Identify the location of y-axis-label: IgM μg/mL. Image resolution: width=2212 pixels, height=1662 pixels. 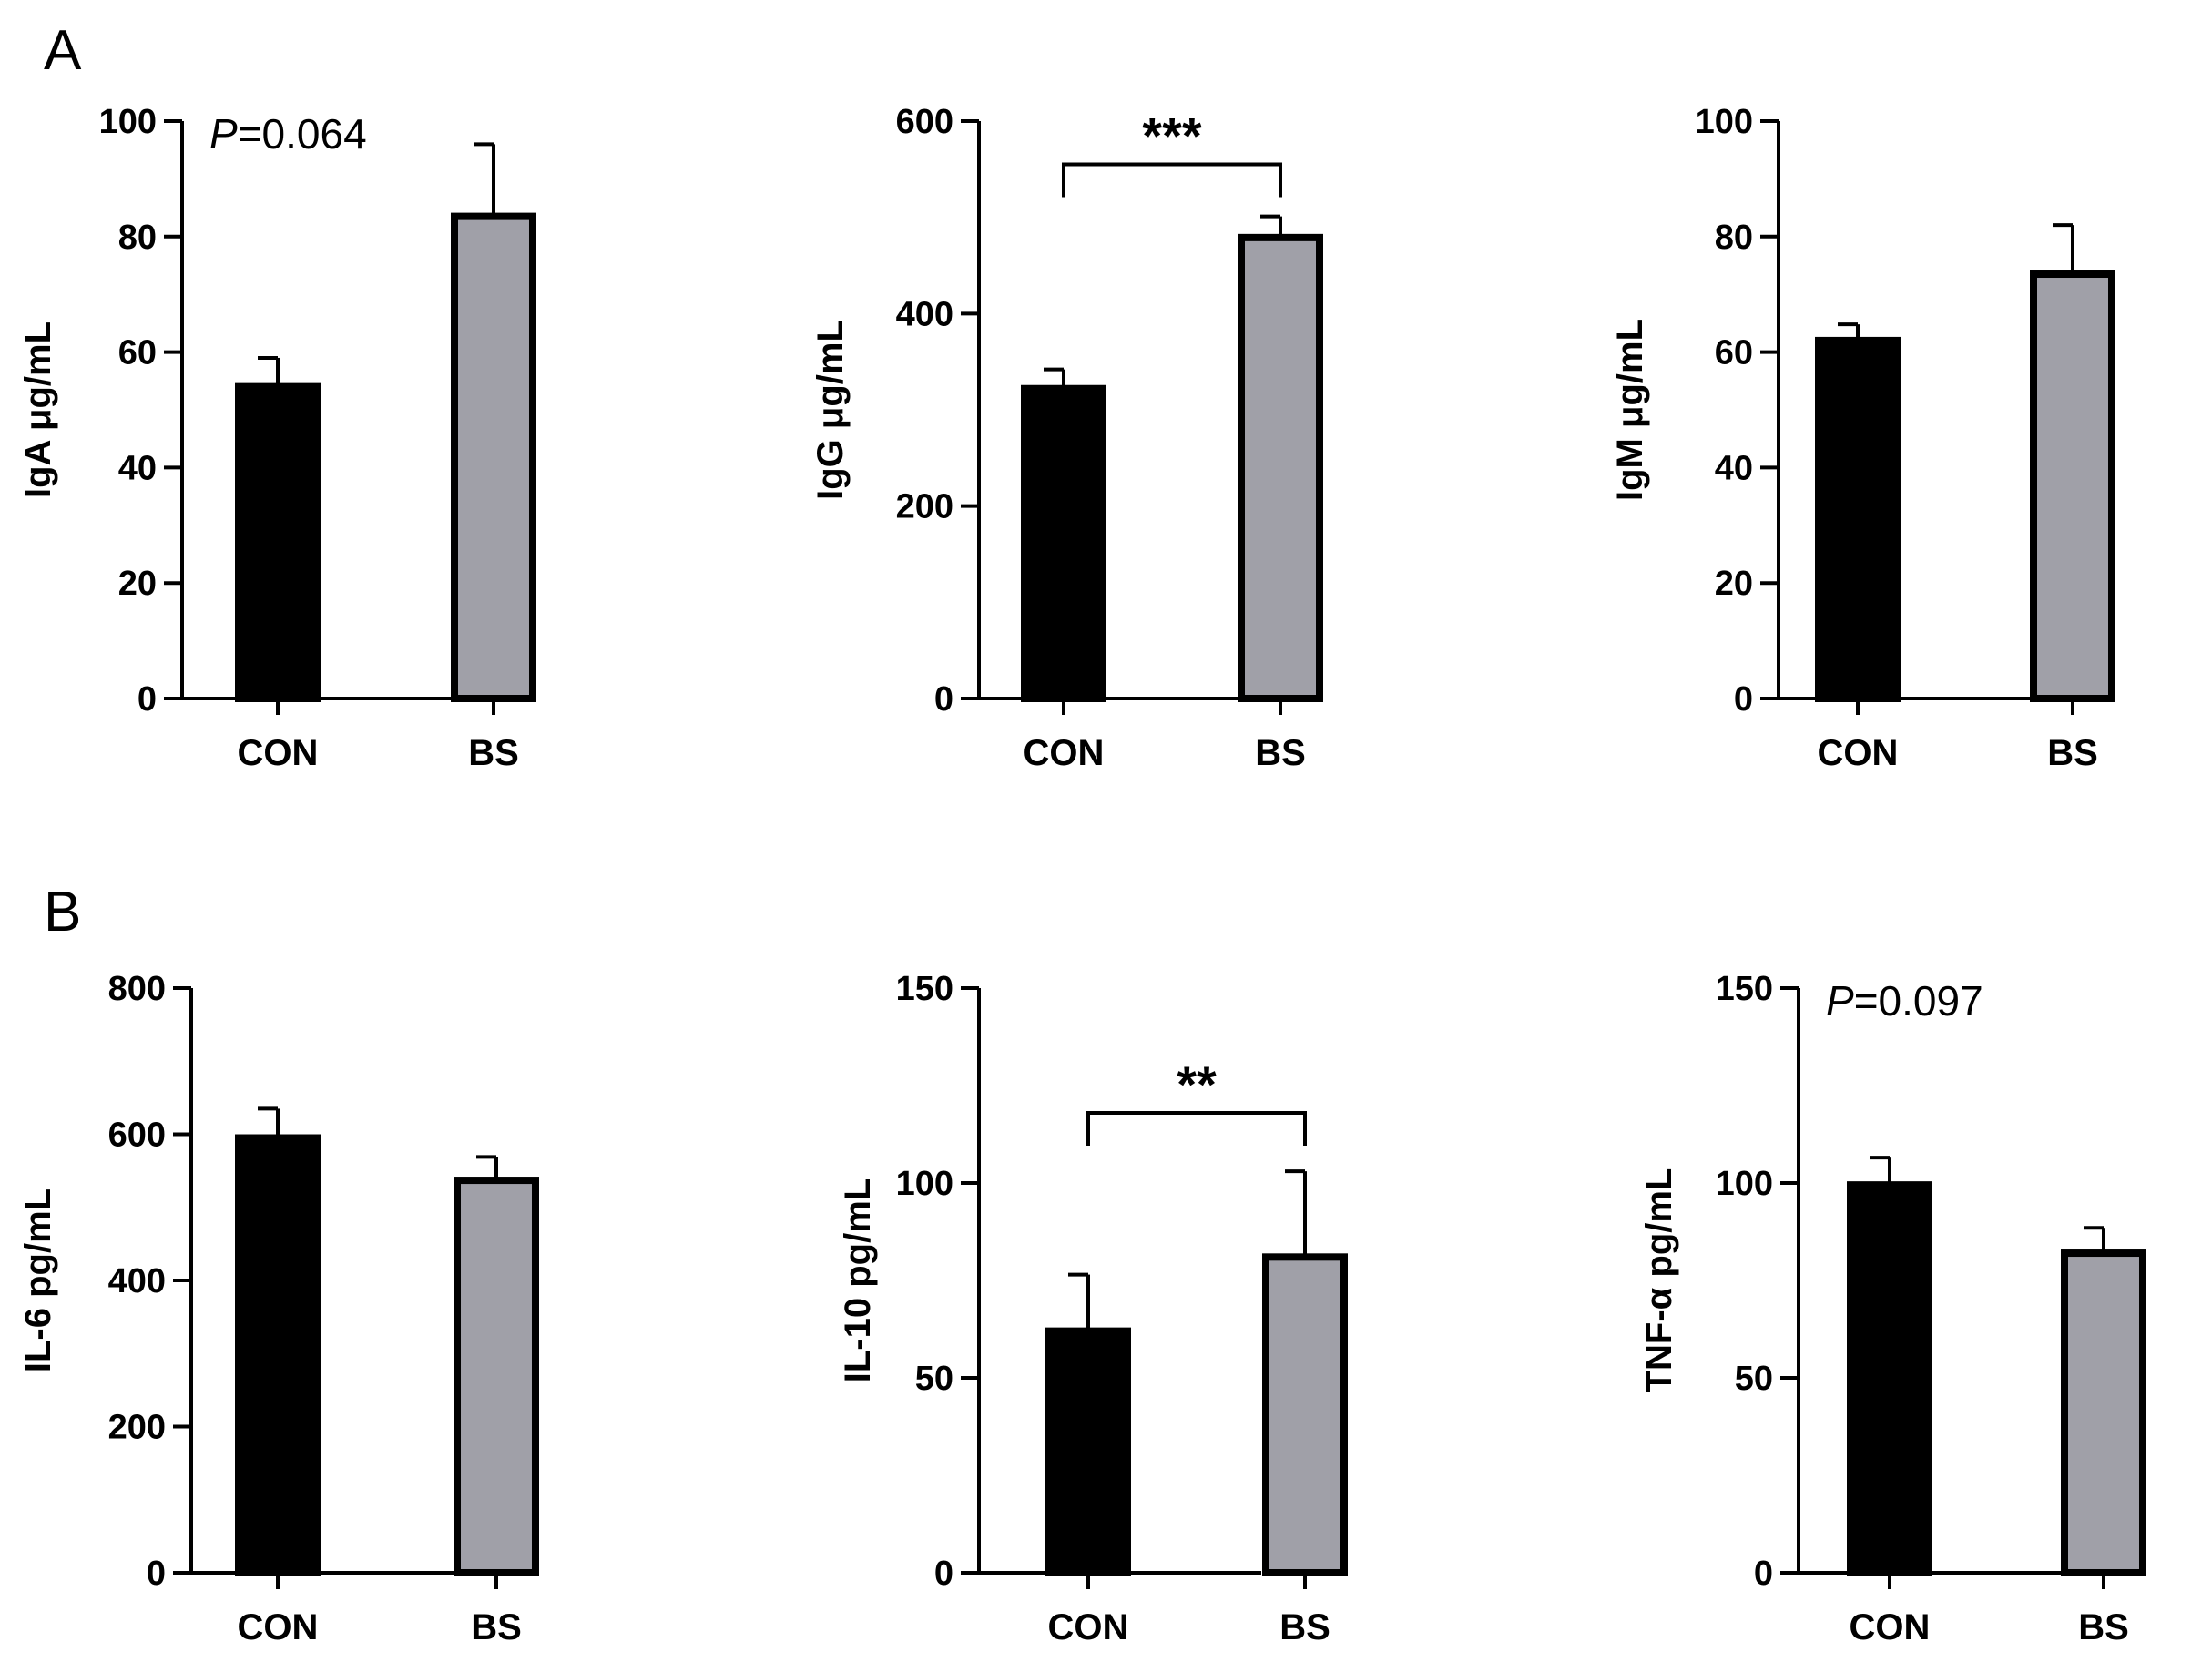
(1630, 410).